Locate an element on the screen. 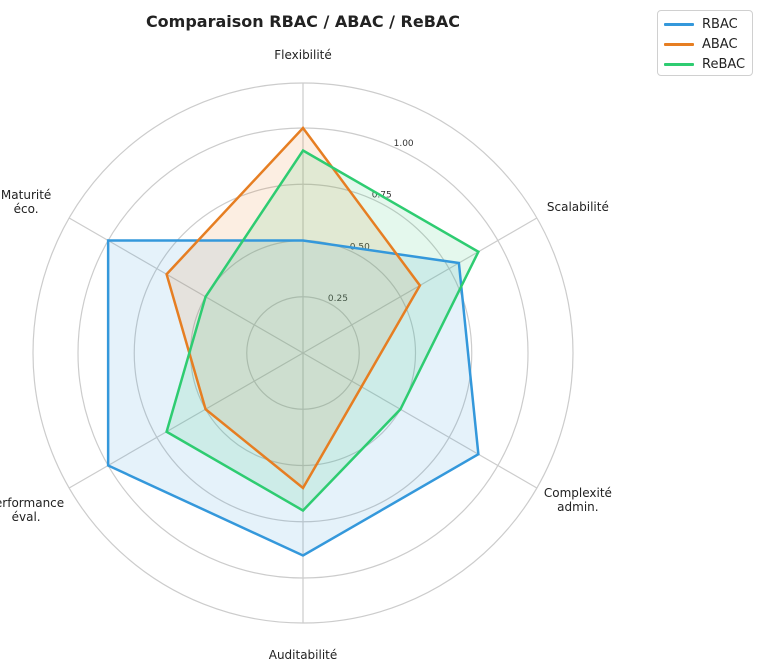  radial-tick-label: 0.50 is located at coordinates (360, 247).